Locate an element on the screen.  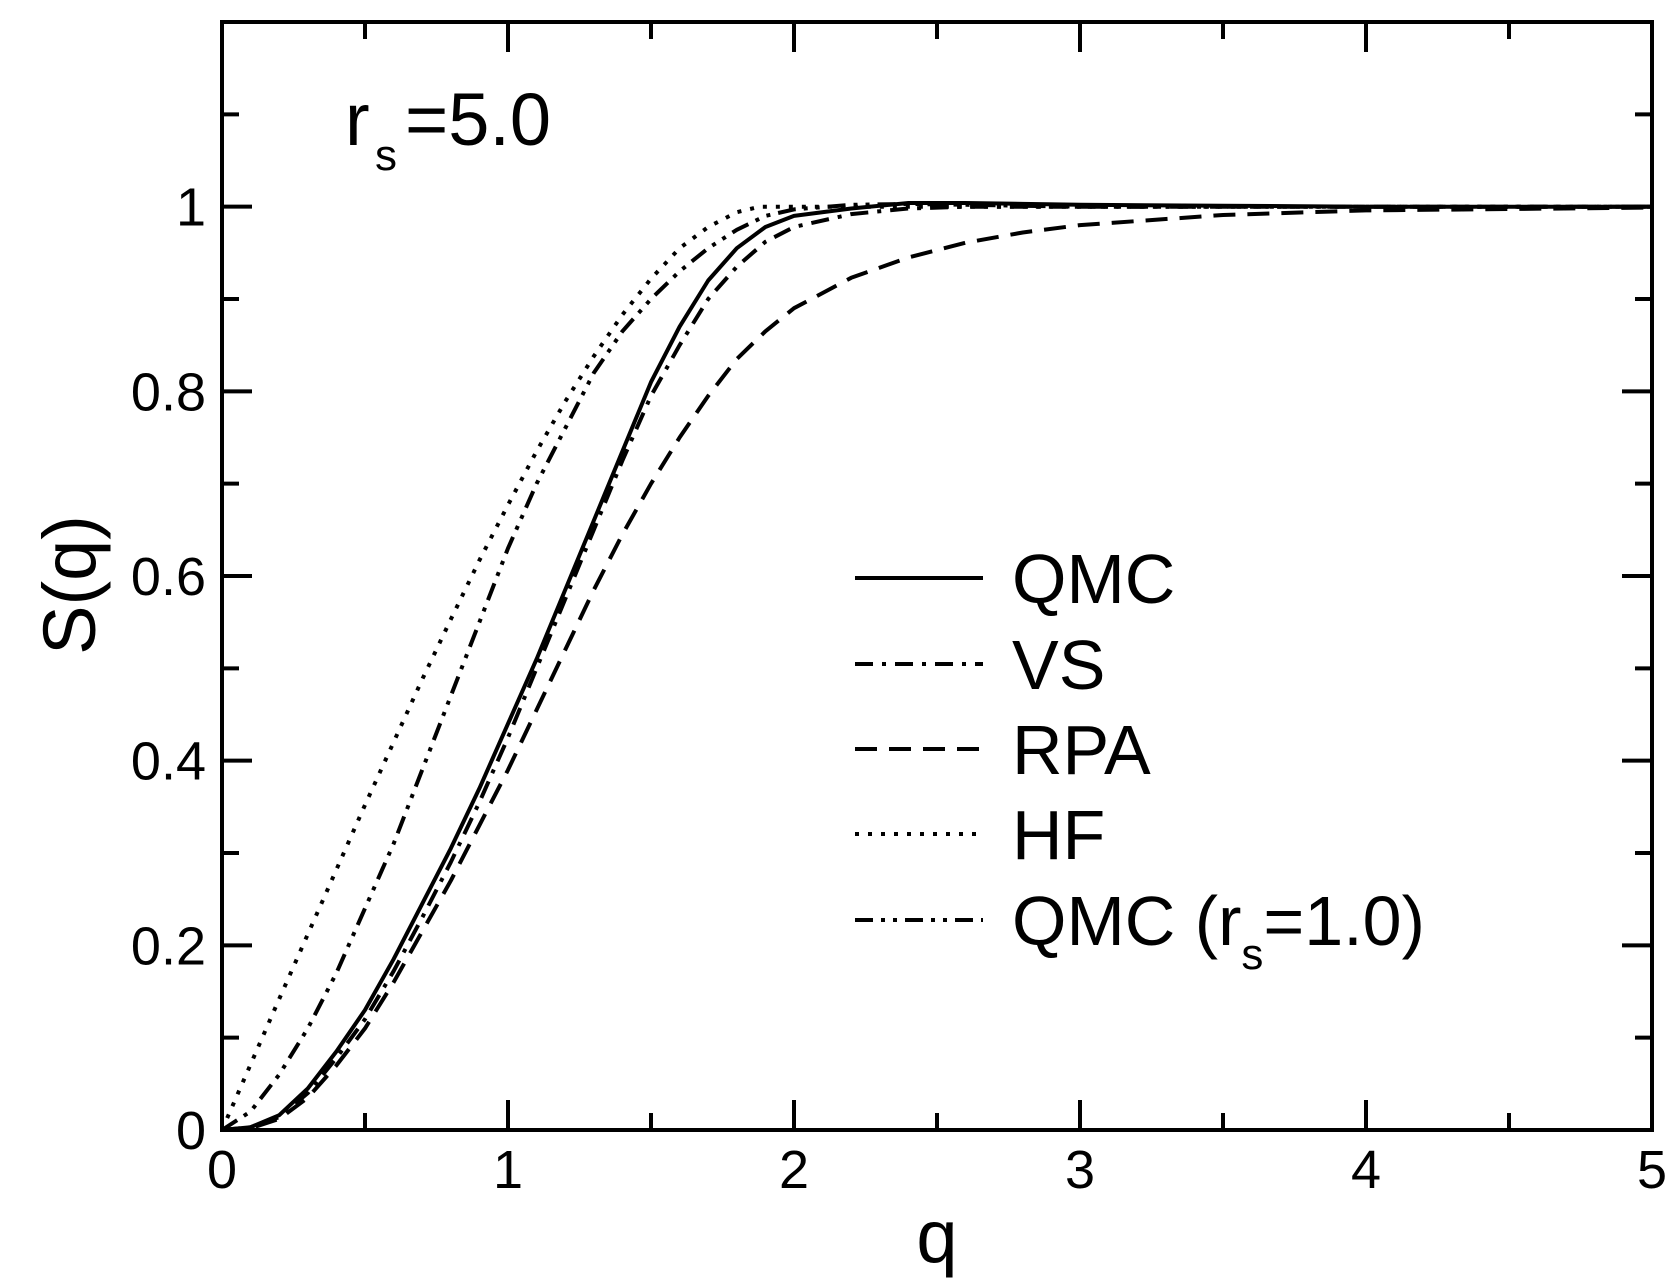
x-tick-label: 4 is located at coordinates (1366, 1170).